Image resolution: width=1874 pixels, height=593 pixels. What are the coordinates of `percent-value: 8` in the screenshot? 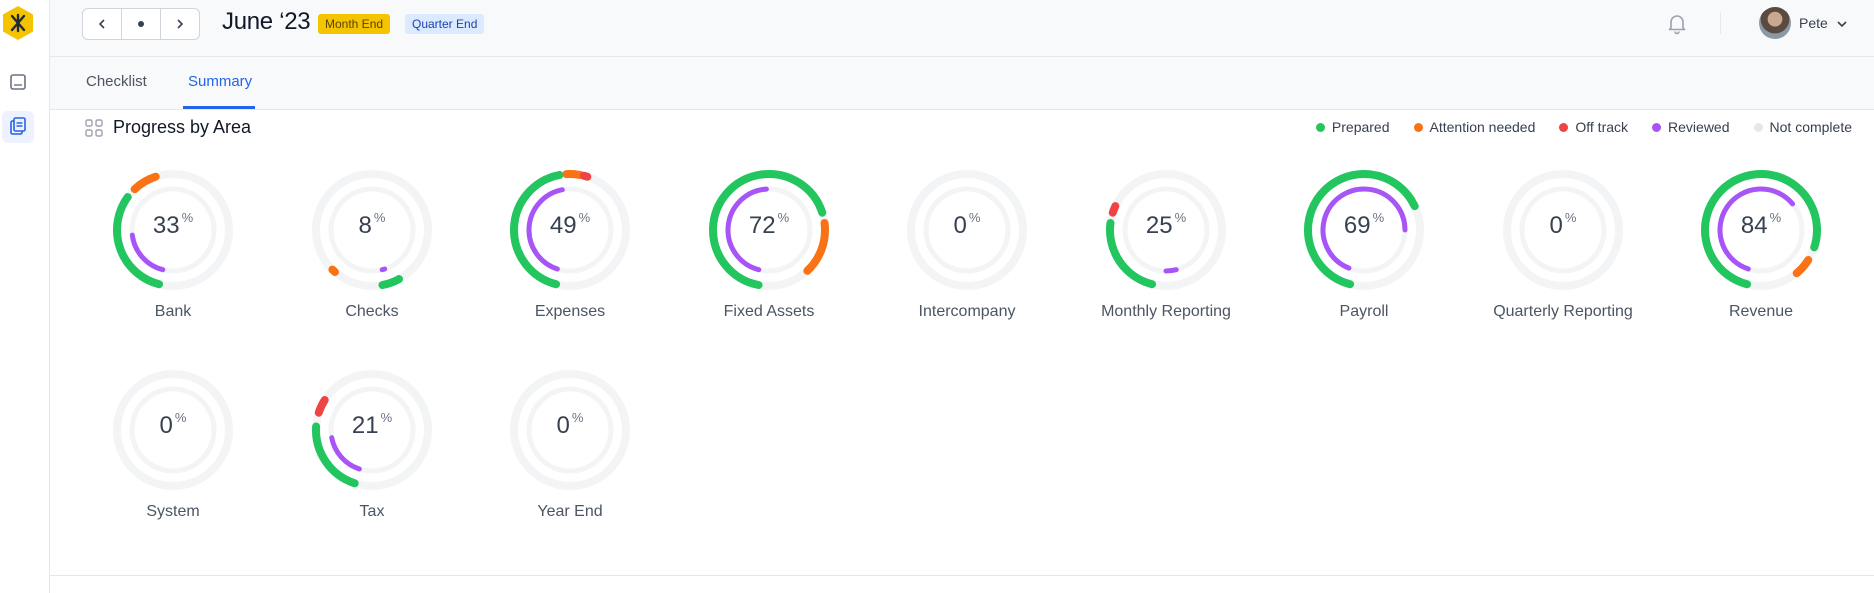 It's located at (365, 225).